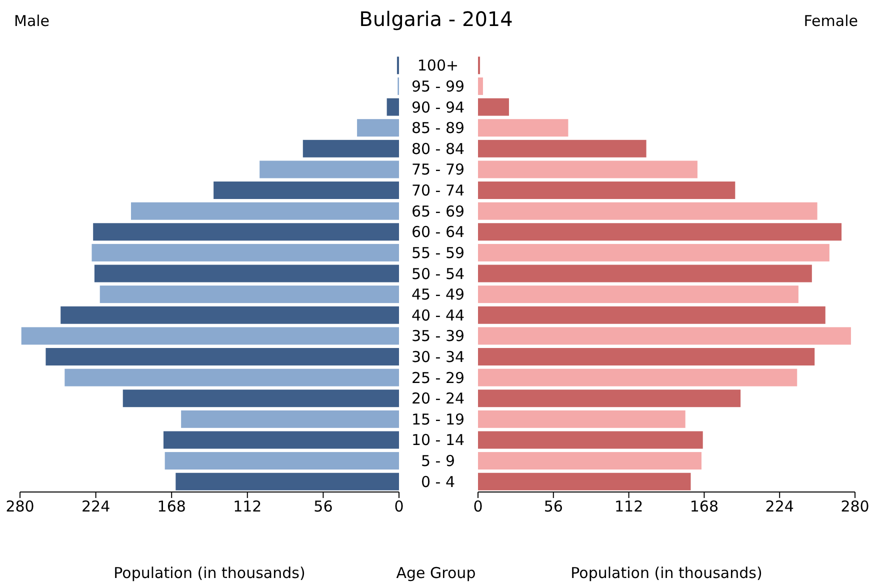 Image resolution: width=872 pixels, height=584 pixels. Describe the element at coordinates (438, 65) in the screenshot. I see `y-tick-label: 100+` at that location.